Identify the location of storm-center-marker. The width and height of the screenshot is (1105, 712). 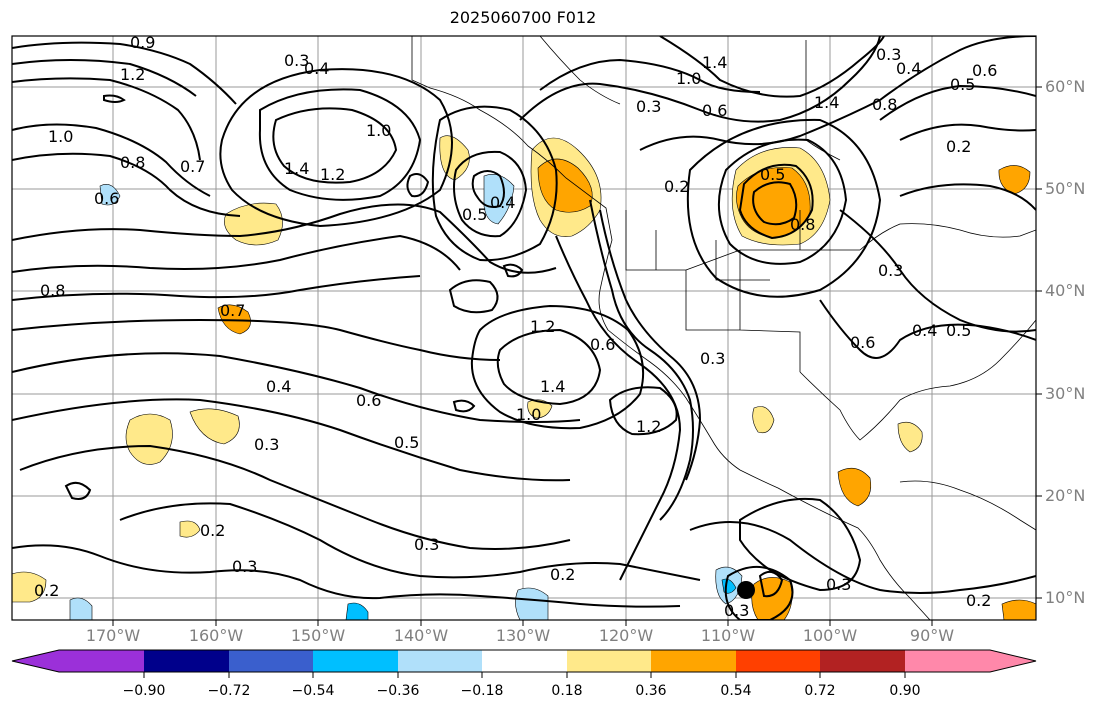
(746, 590).